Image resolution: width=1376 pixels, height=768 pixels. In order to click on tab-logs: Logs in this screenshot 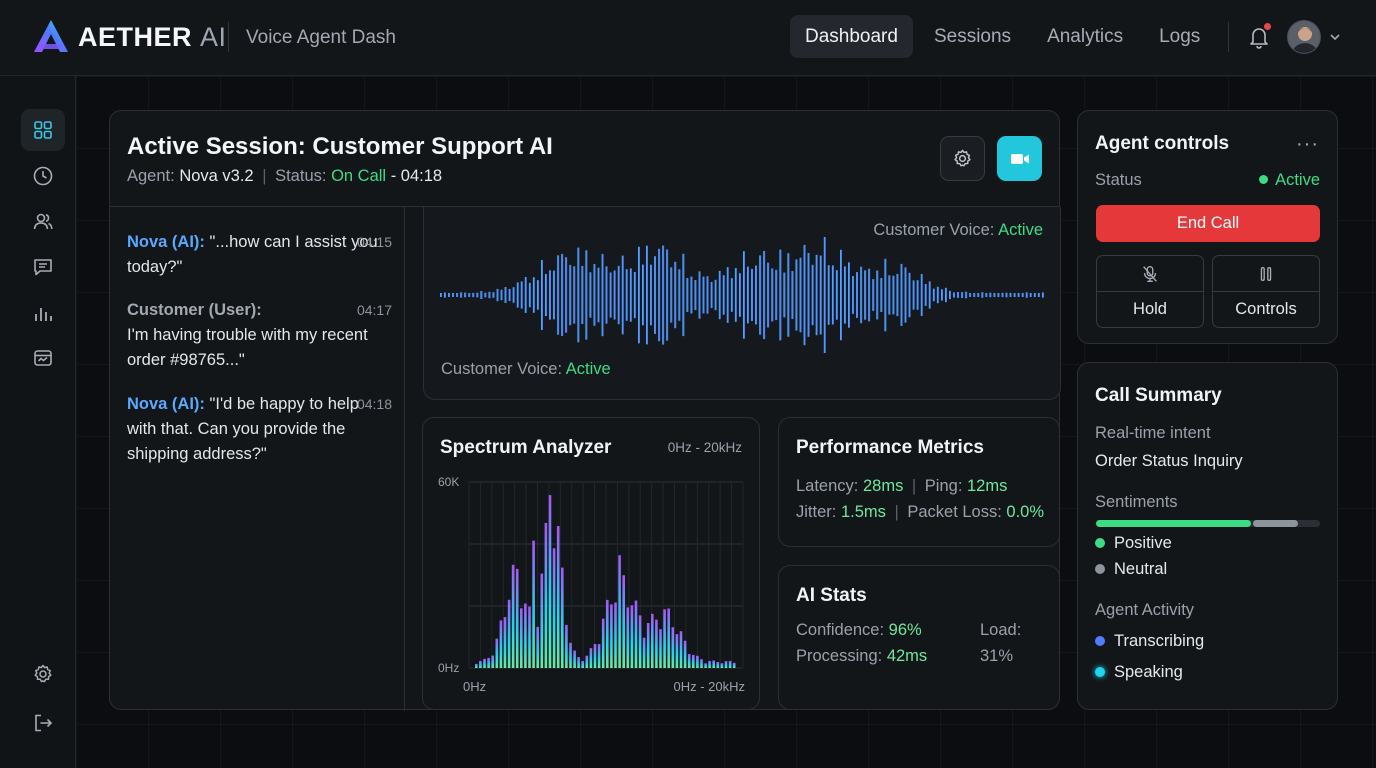, I will do `click(1180, 36)`.